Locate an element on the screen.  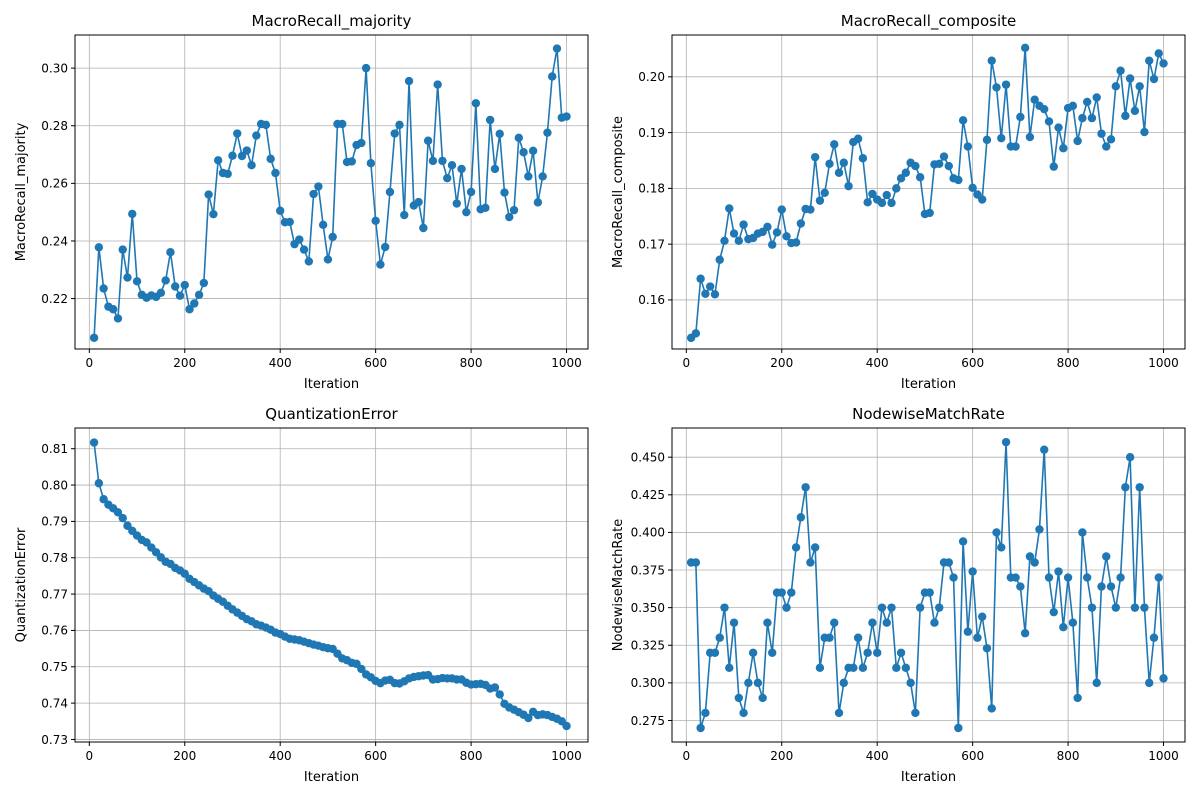
y-tick-label: 0.16 is located at coordinates (651, 300).